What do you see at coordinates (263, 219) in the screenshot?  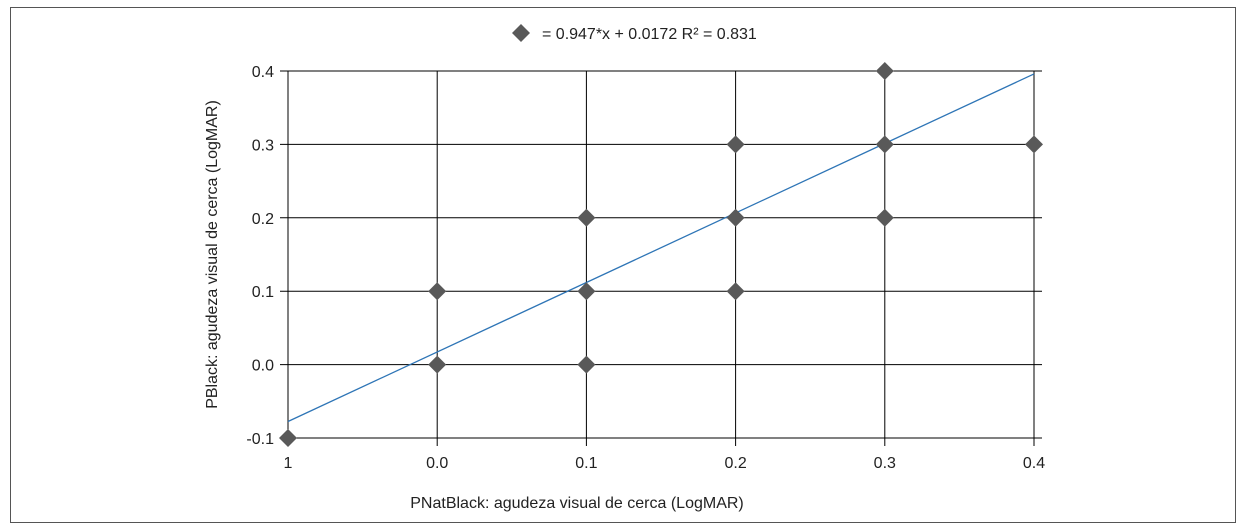 I see `y-tick-label: 0.2` at bounding box center [263, 219].